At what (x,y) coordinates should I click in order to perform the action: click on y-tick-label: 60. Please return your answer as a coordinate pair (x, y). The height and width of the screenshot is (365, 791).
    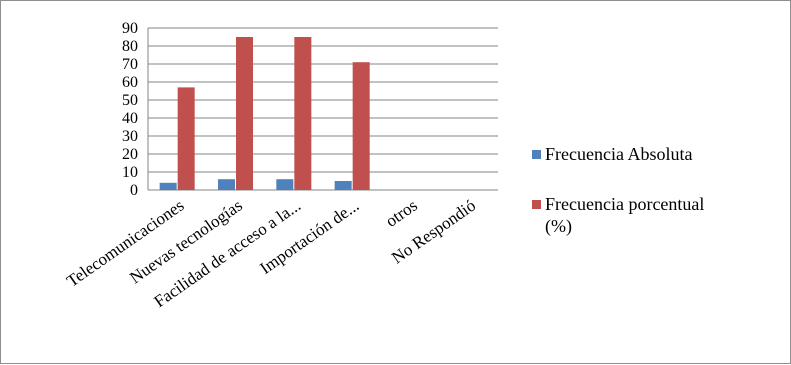
    Looking at the image, I should click on (130, 82).